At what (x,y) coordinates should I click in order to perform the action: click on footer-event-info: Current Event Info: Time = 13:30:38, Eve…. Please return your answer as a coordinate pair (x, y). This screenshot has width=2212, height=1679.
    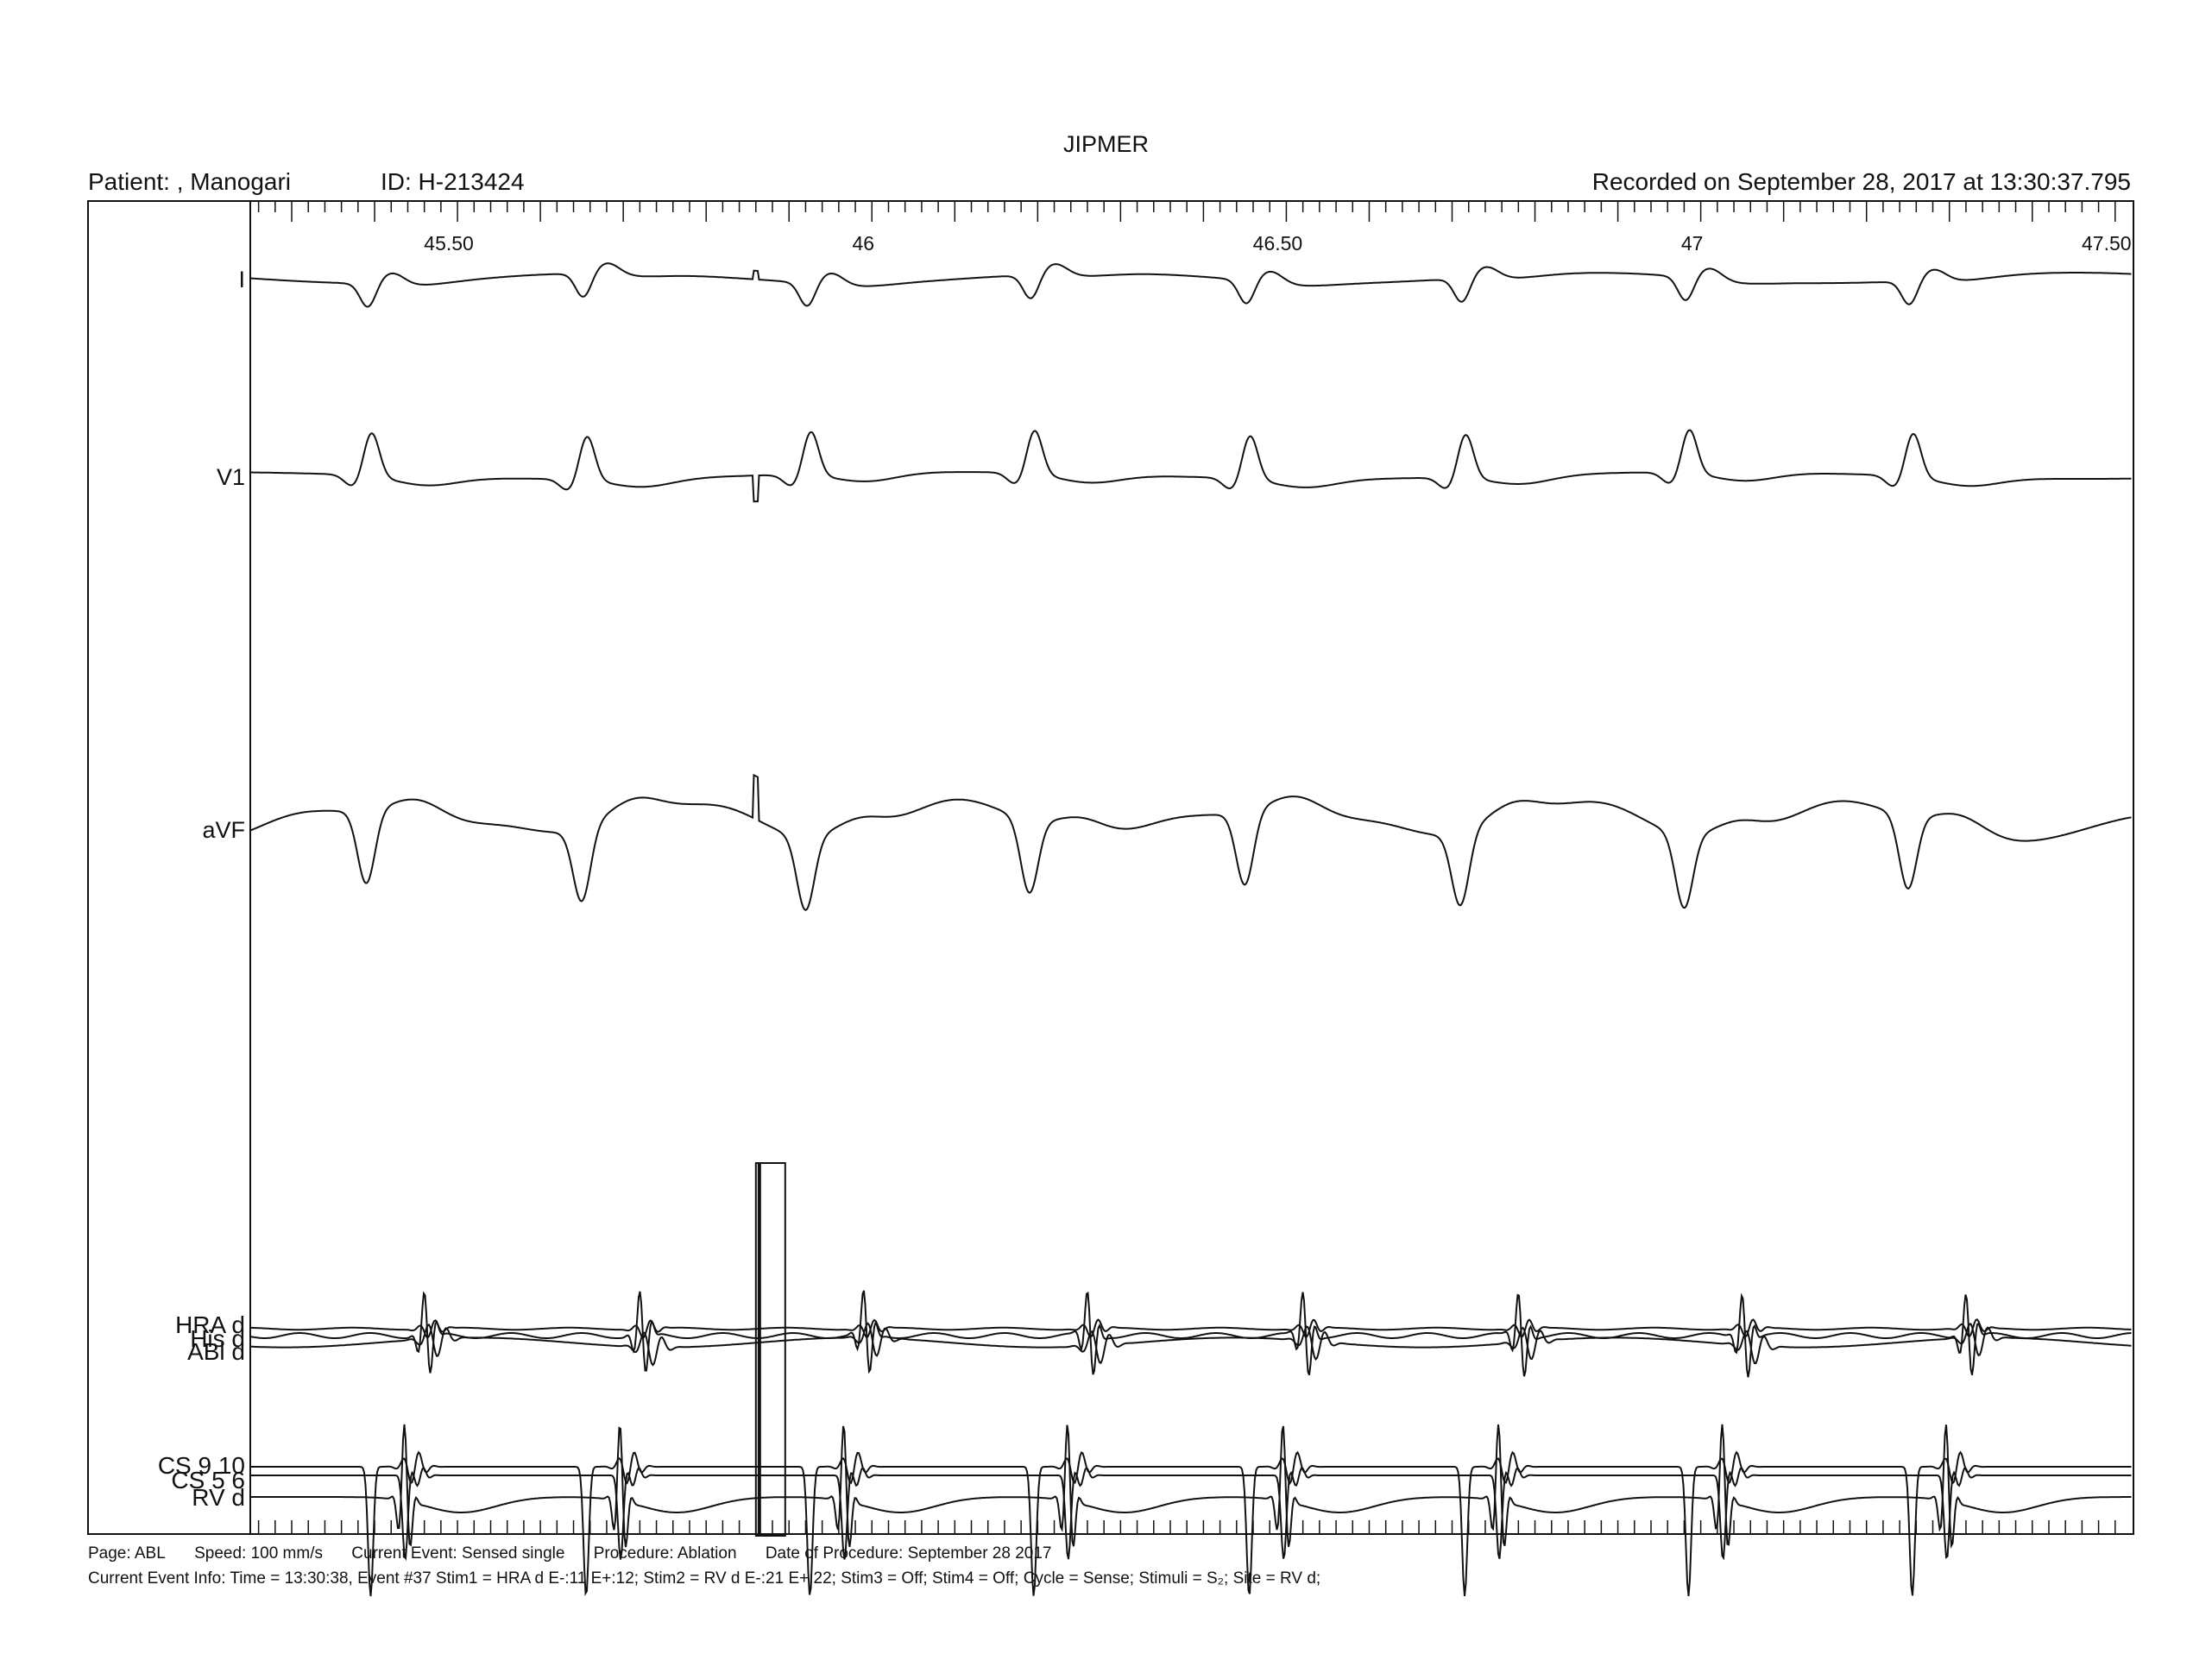
    Looking at the image, I should click on (705, 1579).